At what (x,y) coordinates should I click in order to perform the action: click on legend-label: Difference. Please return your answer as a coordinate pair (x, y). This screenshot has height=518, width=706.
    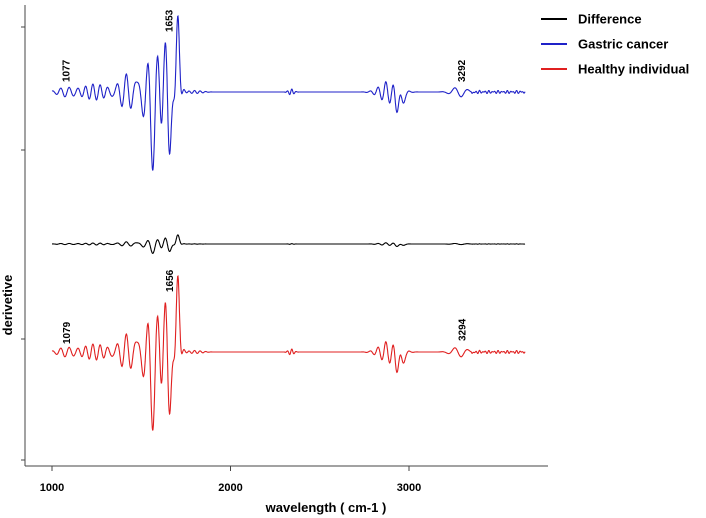
    Looking at the image, I should click on (610, 19).